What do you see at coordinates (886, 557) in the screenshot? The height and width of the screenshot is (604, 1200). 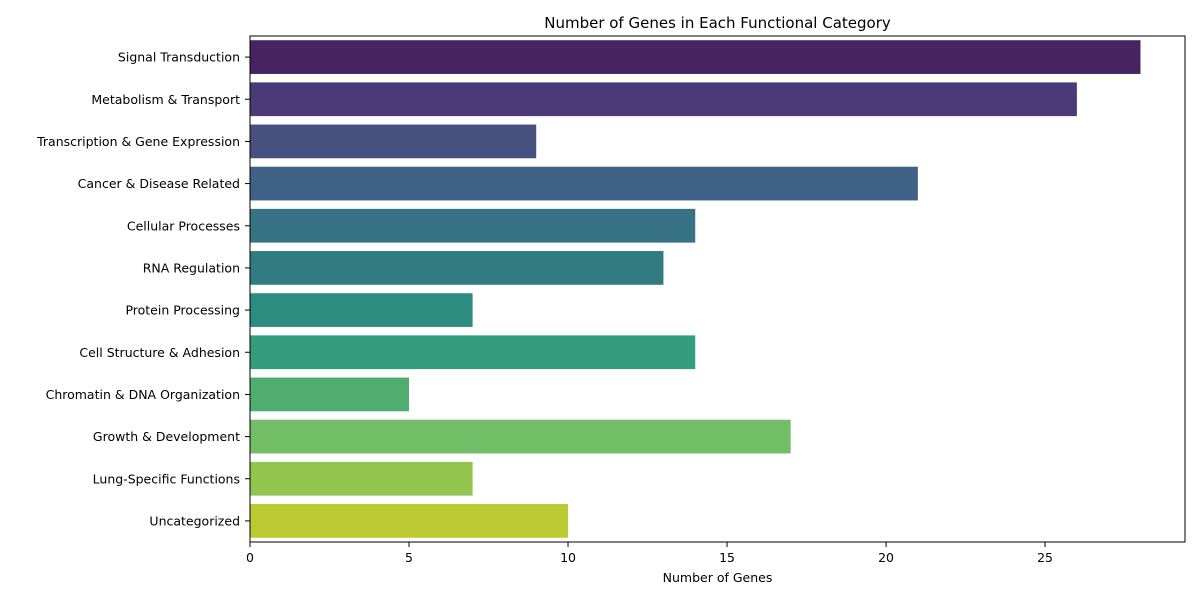 I see `x-tick-label-20: 20` at bounding box center [886, 557].